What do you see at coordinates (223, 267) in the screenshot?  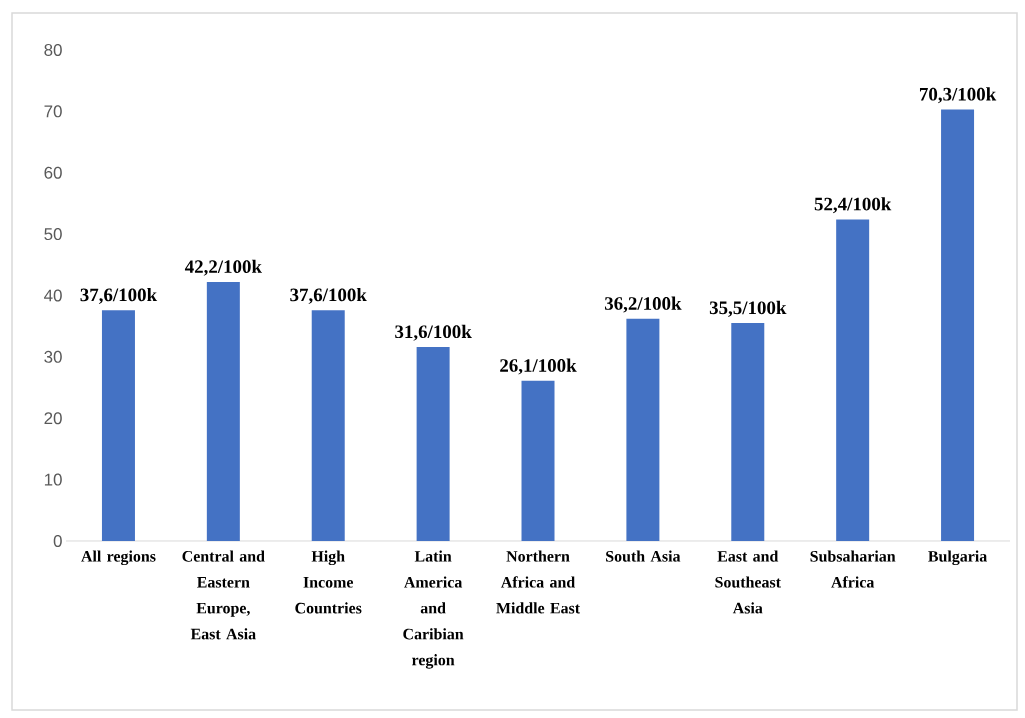 I see `data-label: 42,2/100k` at bounding box center [223, 267].